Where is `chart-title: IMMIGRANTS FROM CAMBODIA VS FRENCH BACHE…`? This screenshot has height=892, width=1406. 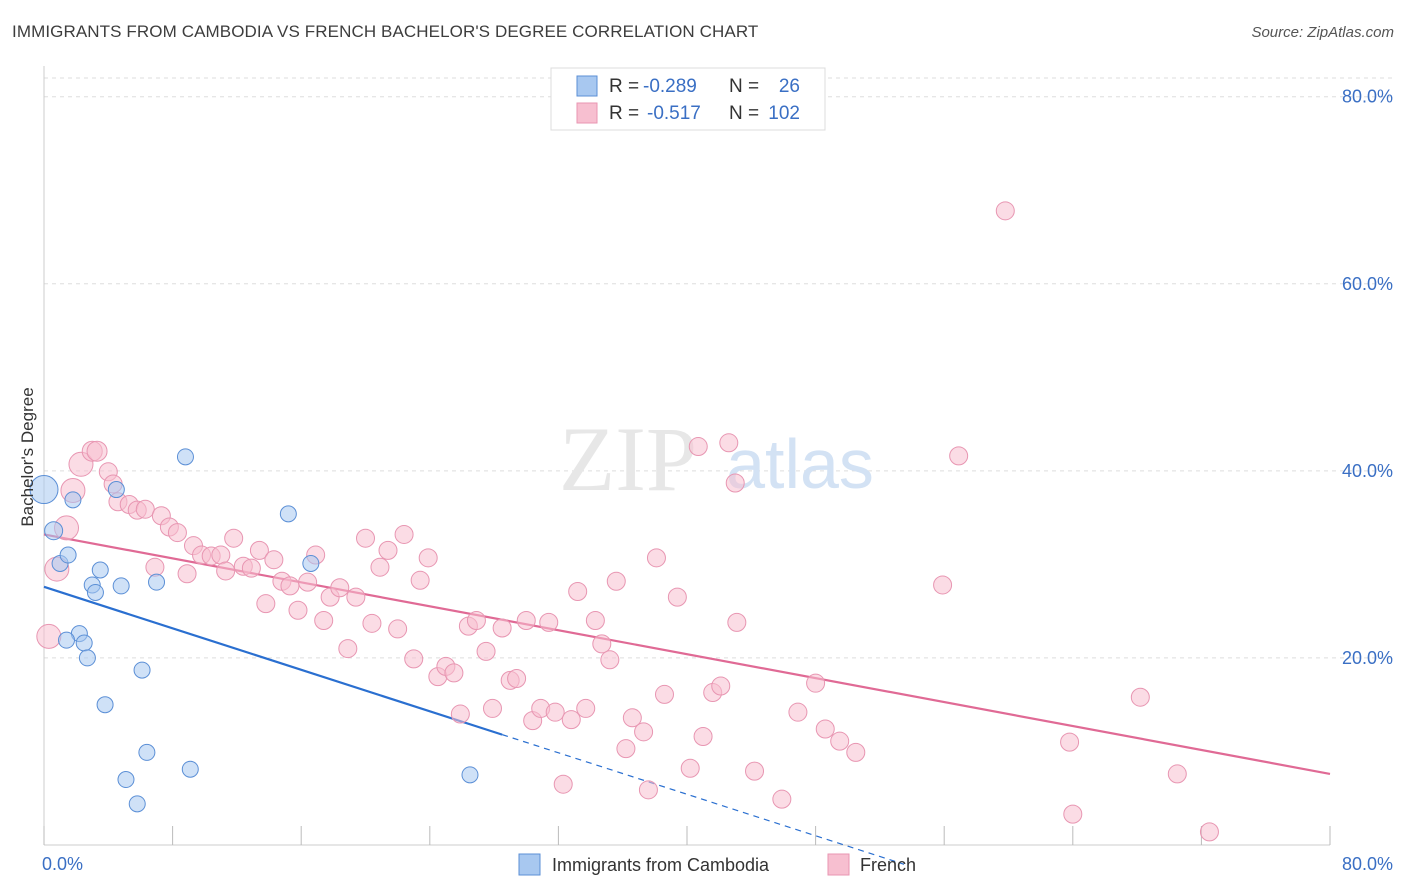
chart-title: IMMIGRANTS FROM CAMBODIA VS FRENCH BACHE… is located at coordinates (385, 31).